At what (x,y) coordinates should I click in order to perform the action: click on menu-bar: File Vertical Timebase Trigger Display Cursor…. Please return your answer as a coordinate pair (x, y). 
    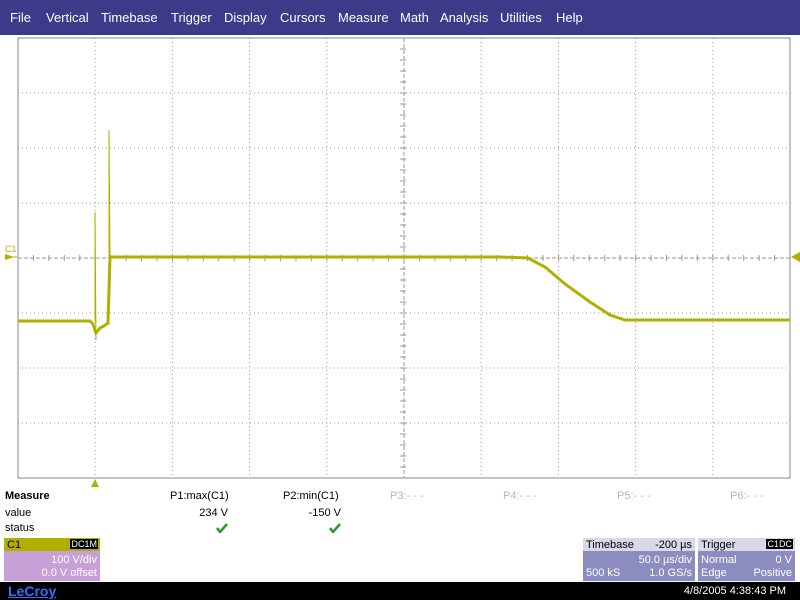
    Looking at the image, I should click on (400, 17).